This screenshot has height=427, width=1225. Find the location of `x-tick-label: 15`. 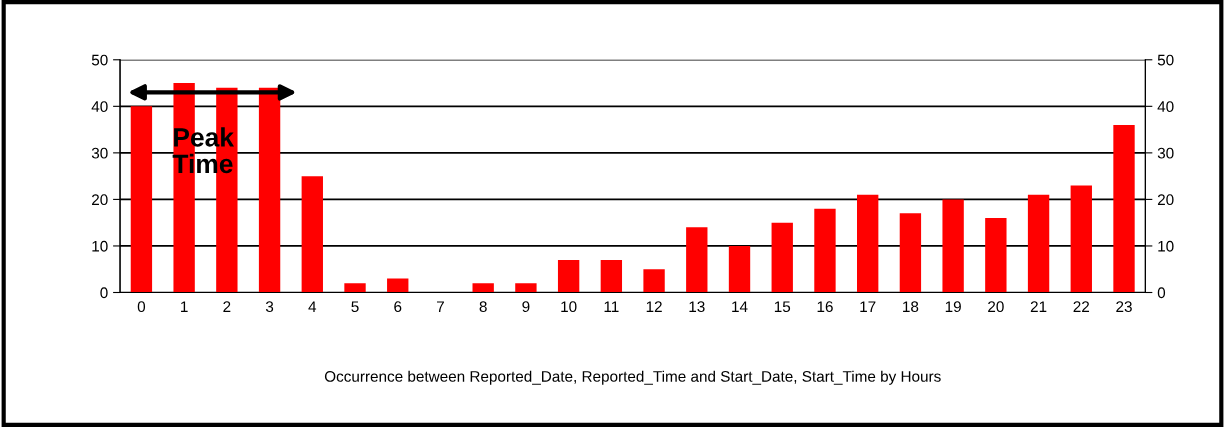

x-tick-label: 15 is located at coordinates (782, 307).